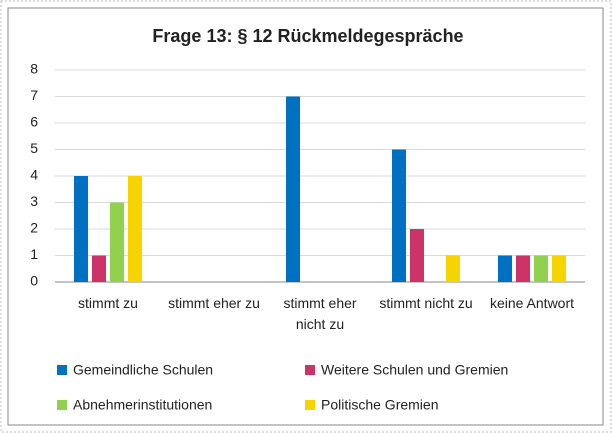  Describe the element at coordinates (143, 370) in the screenshot. I see `legend-label: Gemeindliche Schulen` at that location.